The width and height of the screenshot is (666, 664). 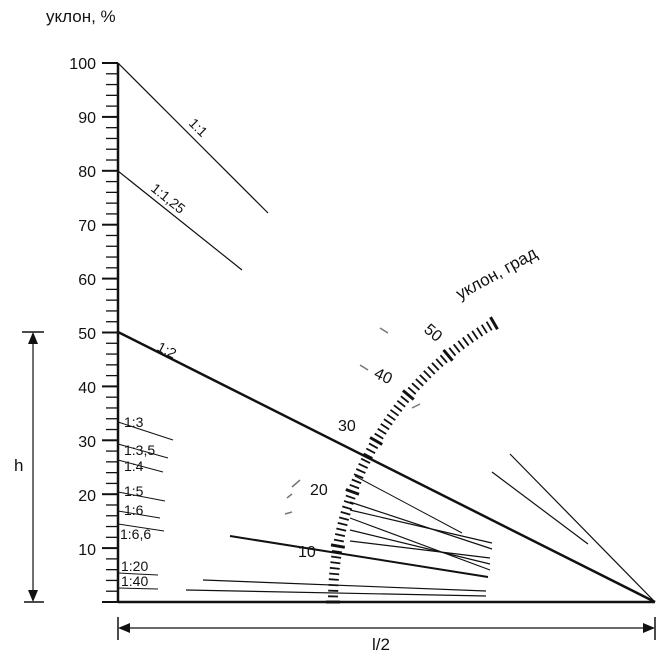 I want to click on faint-tick-marks, so click(x=352, y=421).